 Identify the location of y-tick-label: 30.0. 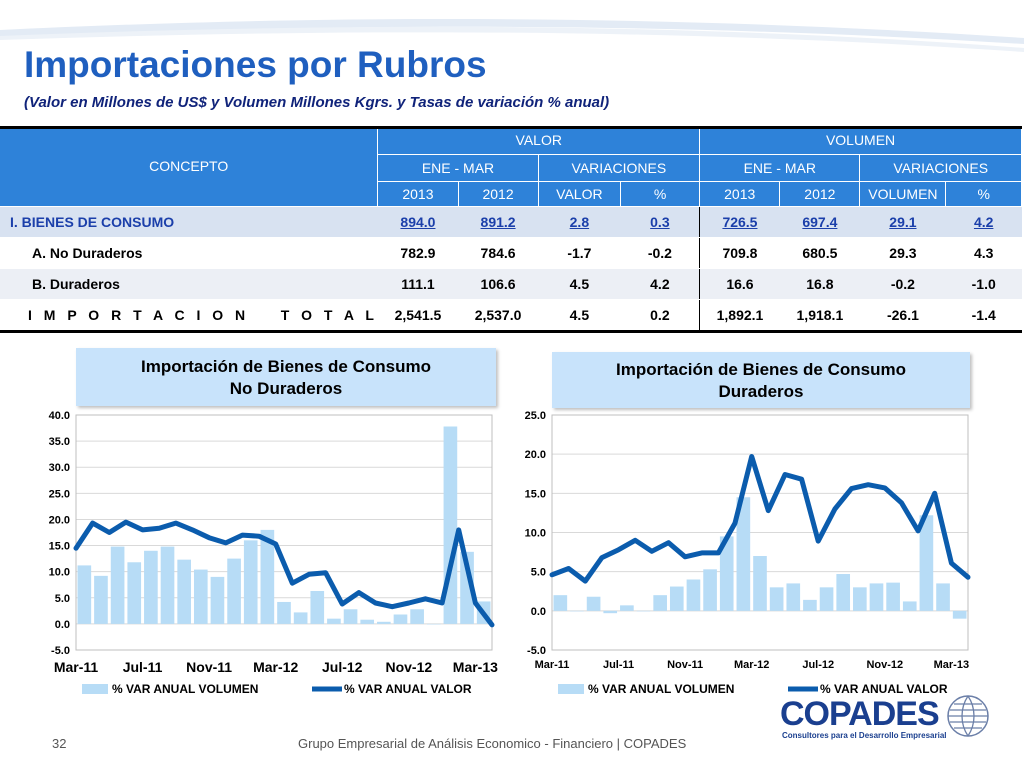
(59, 468).